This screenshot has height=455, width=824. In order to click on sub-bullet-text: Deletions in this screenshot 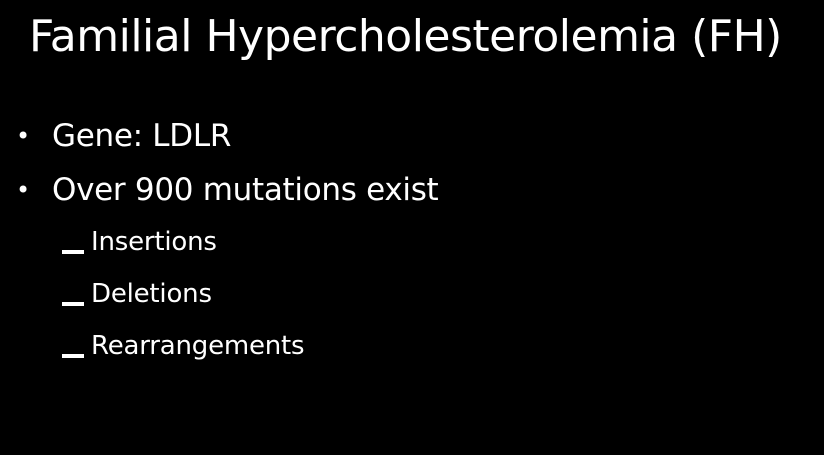, I will do `click(151, 294)`.